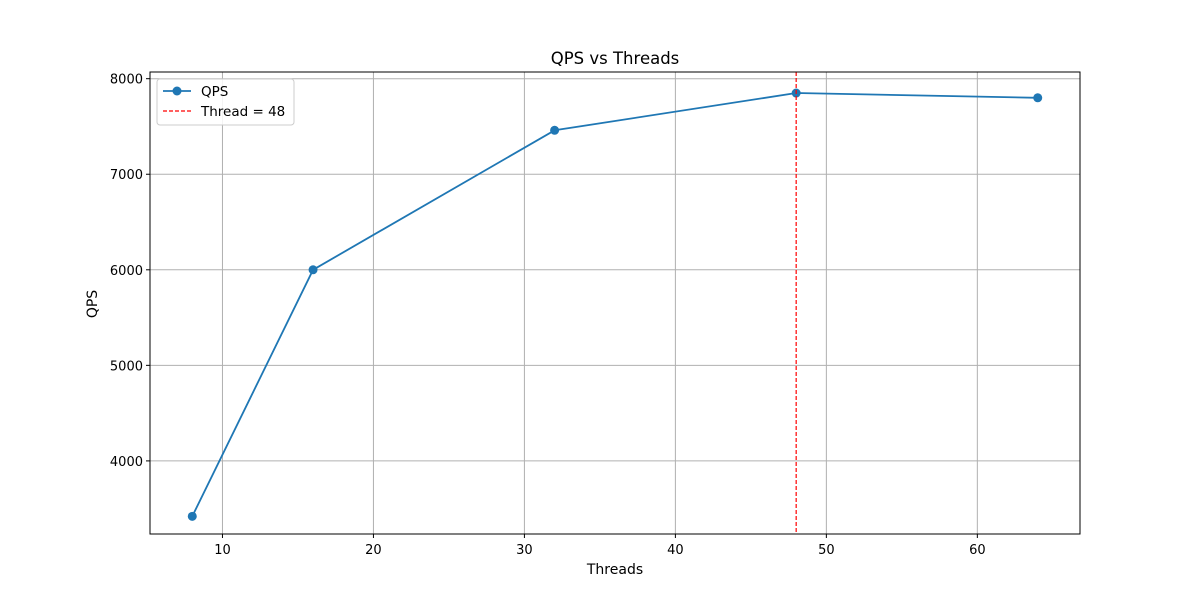 The width and height of the screenshot is (1200, 600). I want to click on x-tick-label: 30, so click(524, 550).